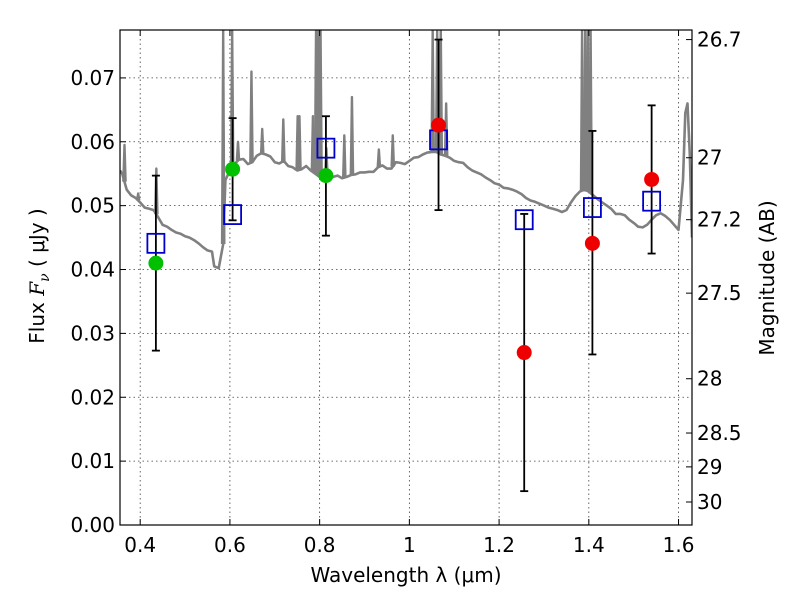  Describe the element at coordinates (92, 270) in the screenshot. I see `y-tick-label: 0.04` at that location.